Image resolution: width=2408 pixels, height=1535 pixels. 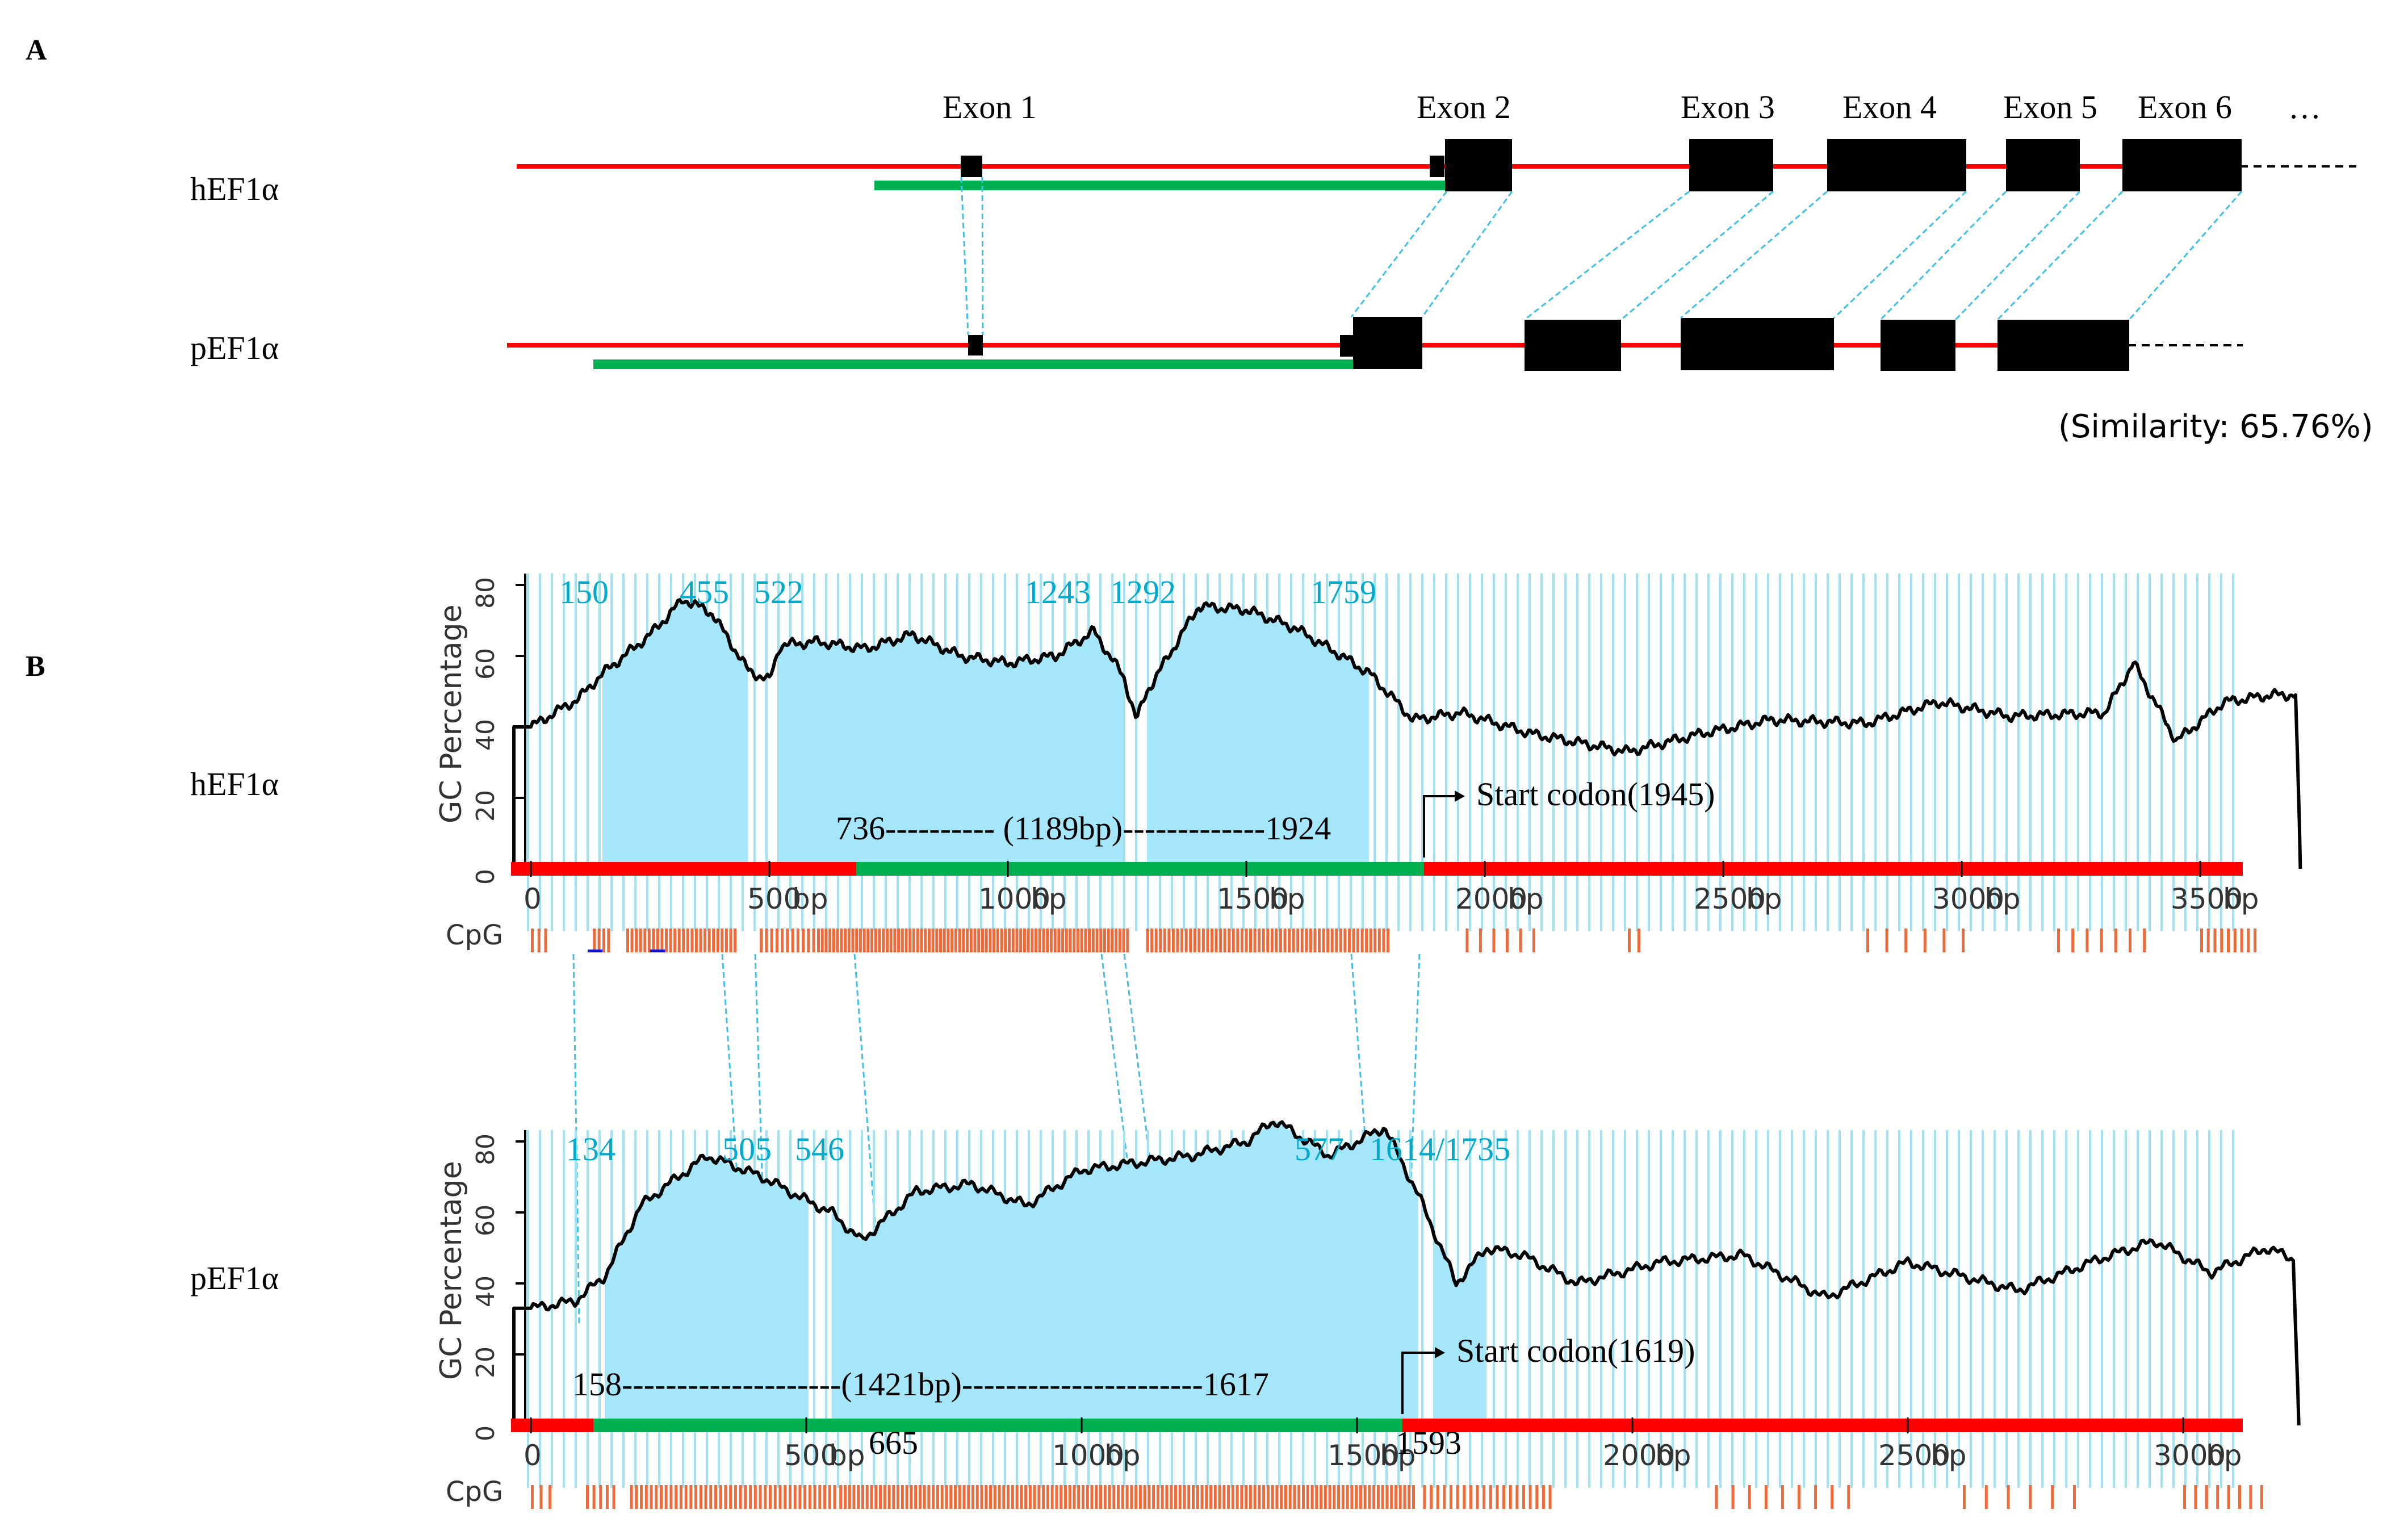 What do you see at coordinates (485, 1362) in the screenshot?
I see `y-tick-label-p-20: 20` at bounding box center [485, 1362].